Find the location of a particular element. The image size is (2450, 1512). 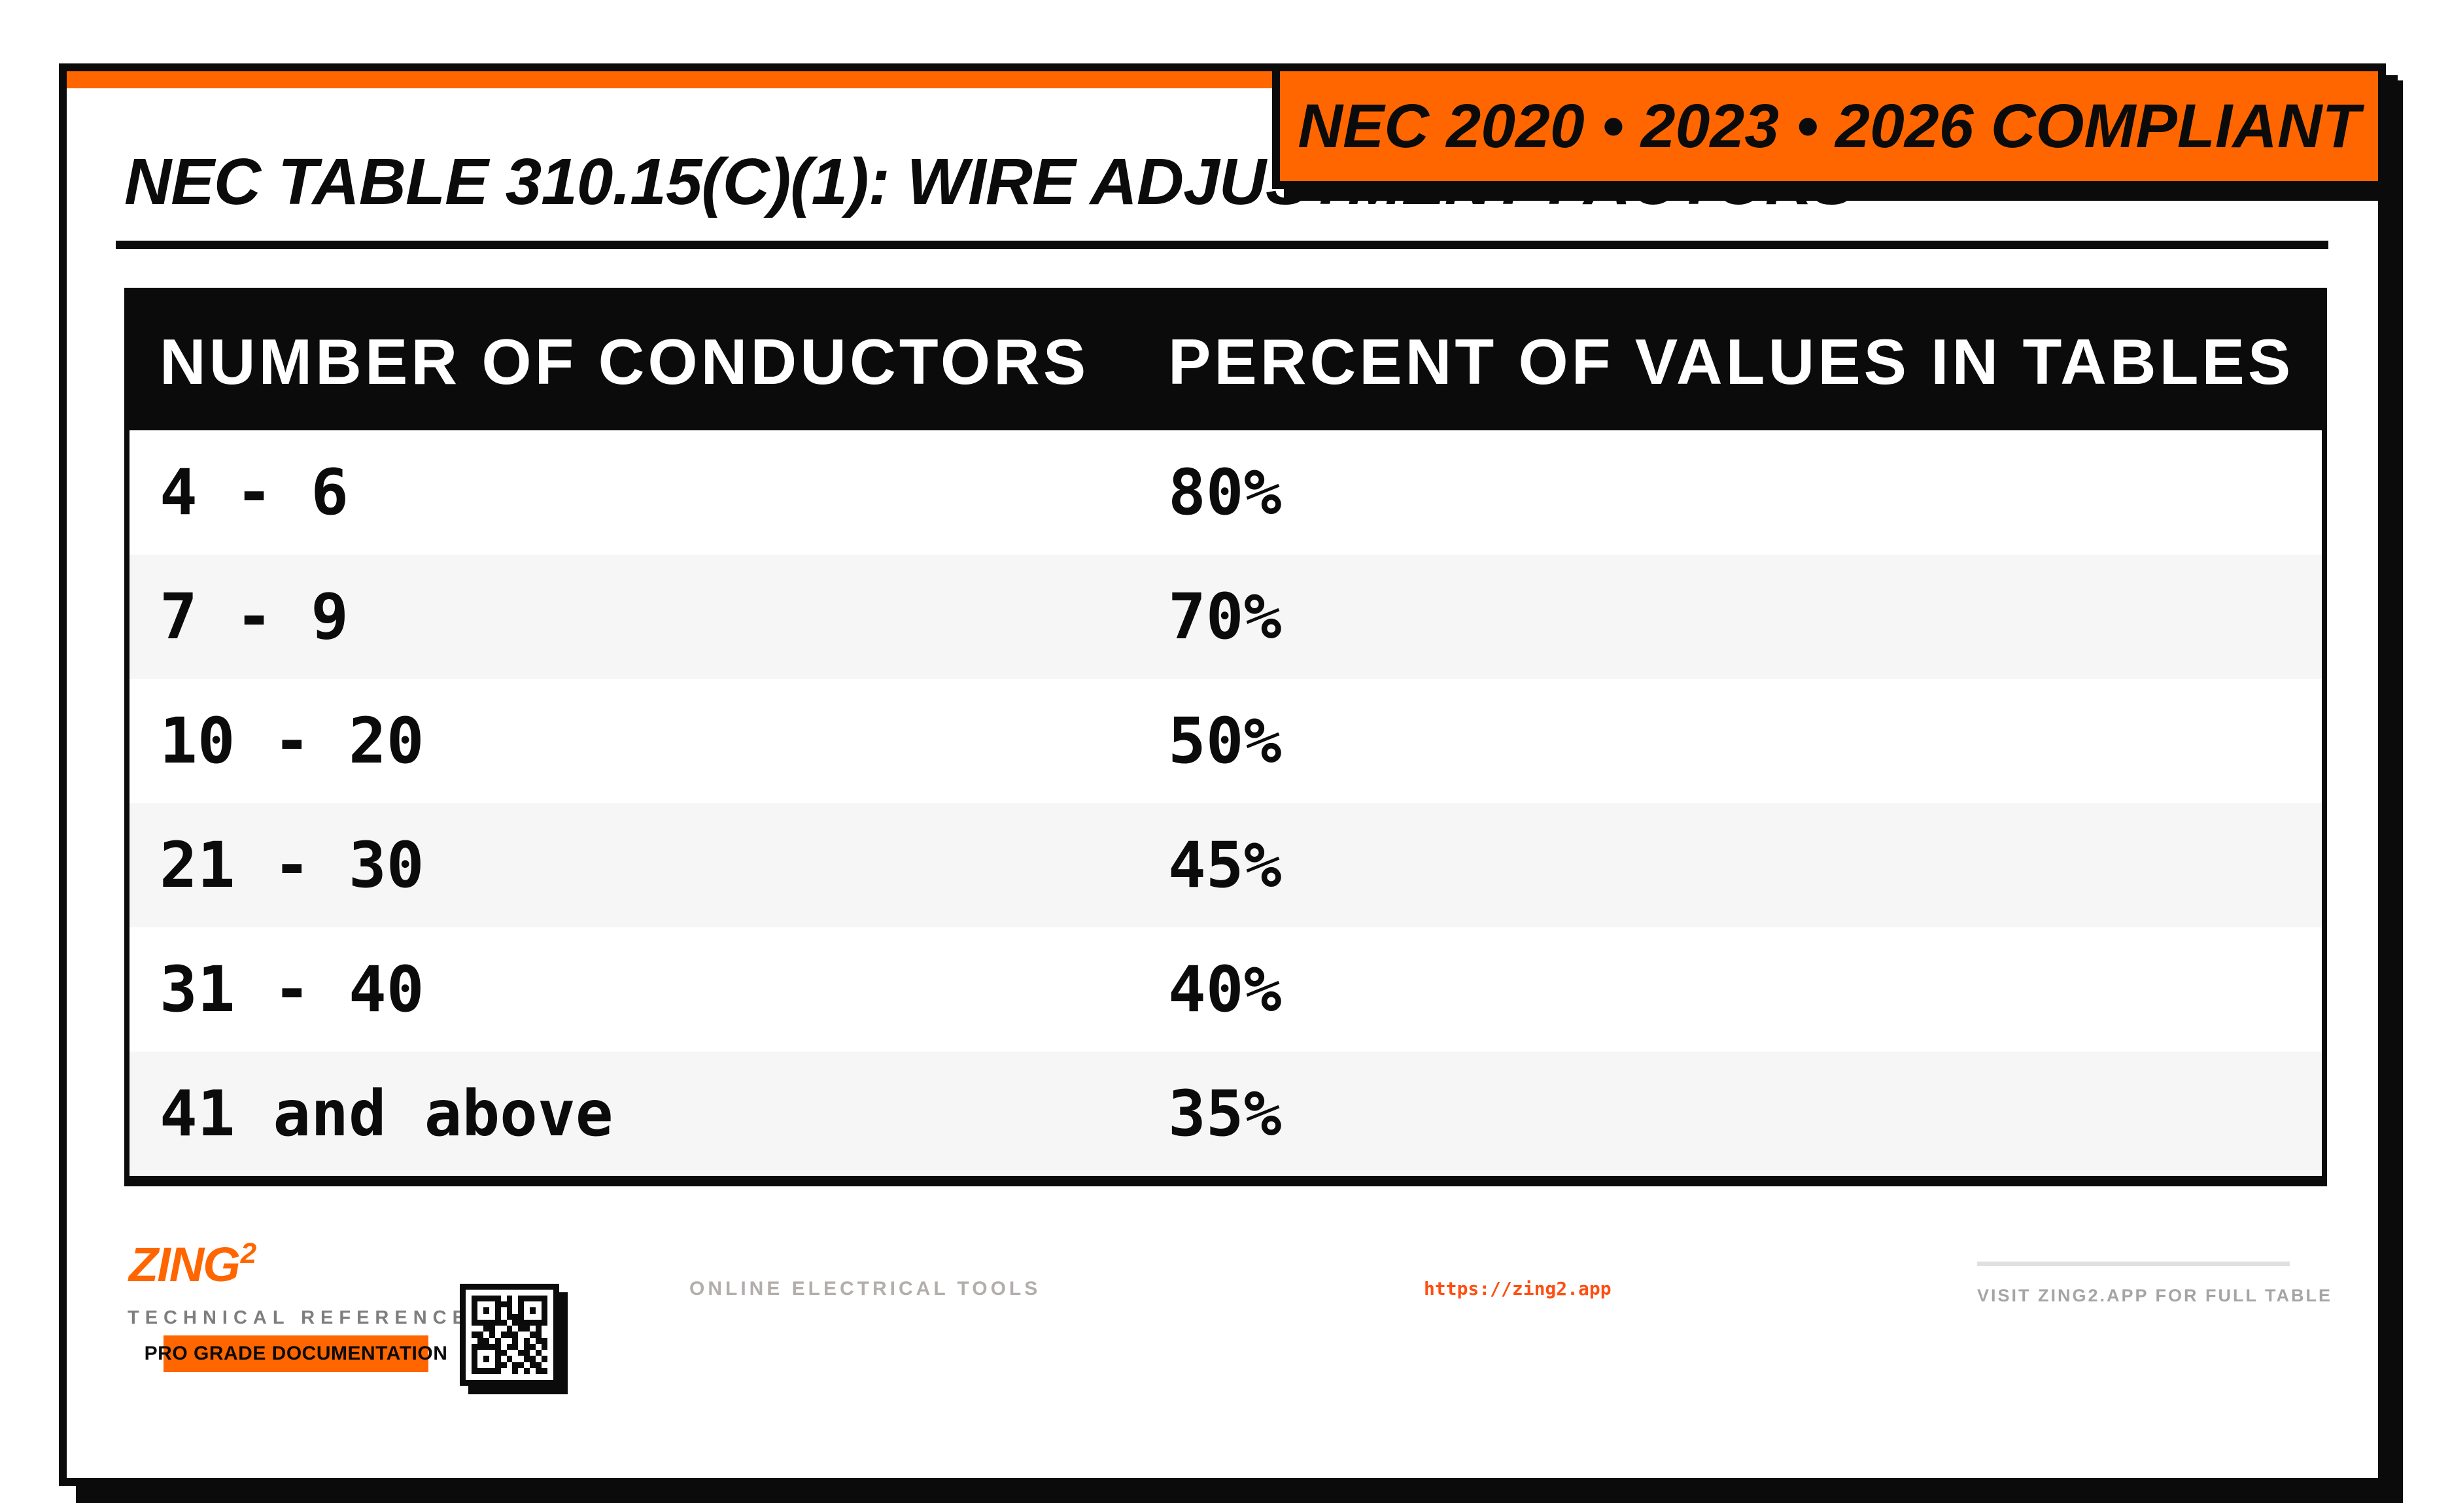

conductors-cell: 7 - 9 is located at coordinates (254, 616).